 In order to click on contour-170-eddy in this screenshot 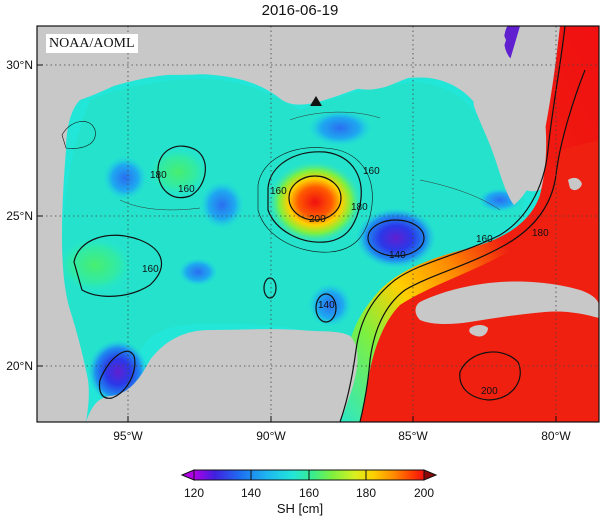, I will do `click(315, 200)`.